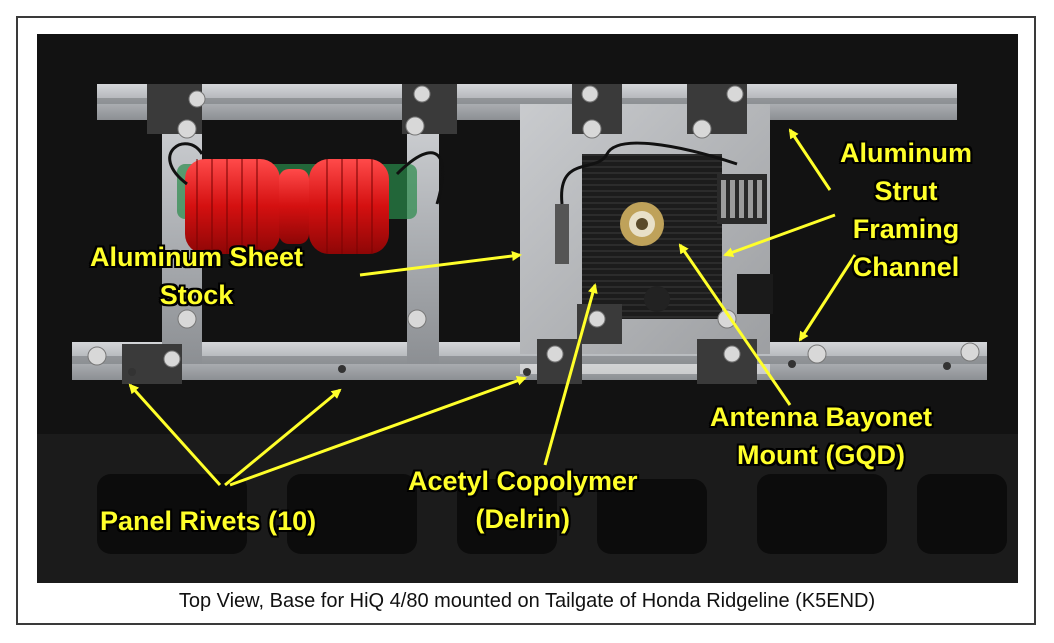  What do you see at coordinates (294, 206) in the screenshot?
I see `coil-section-middle` at bounding box center [294, 206].